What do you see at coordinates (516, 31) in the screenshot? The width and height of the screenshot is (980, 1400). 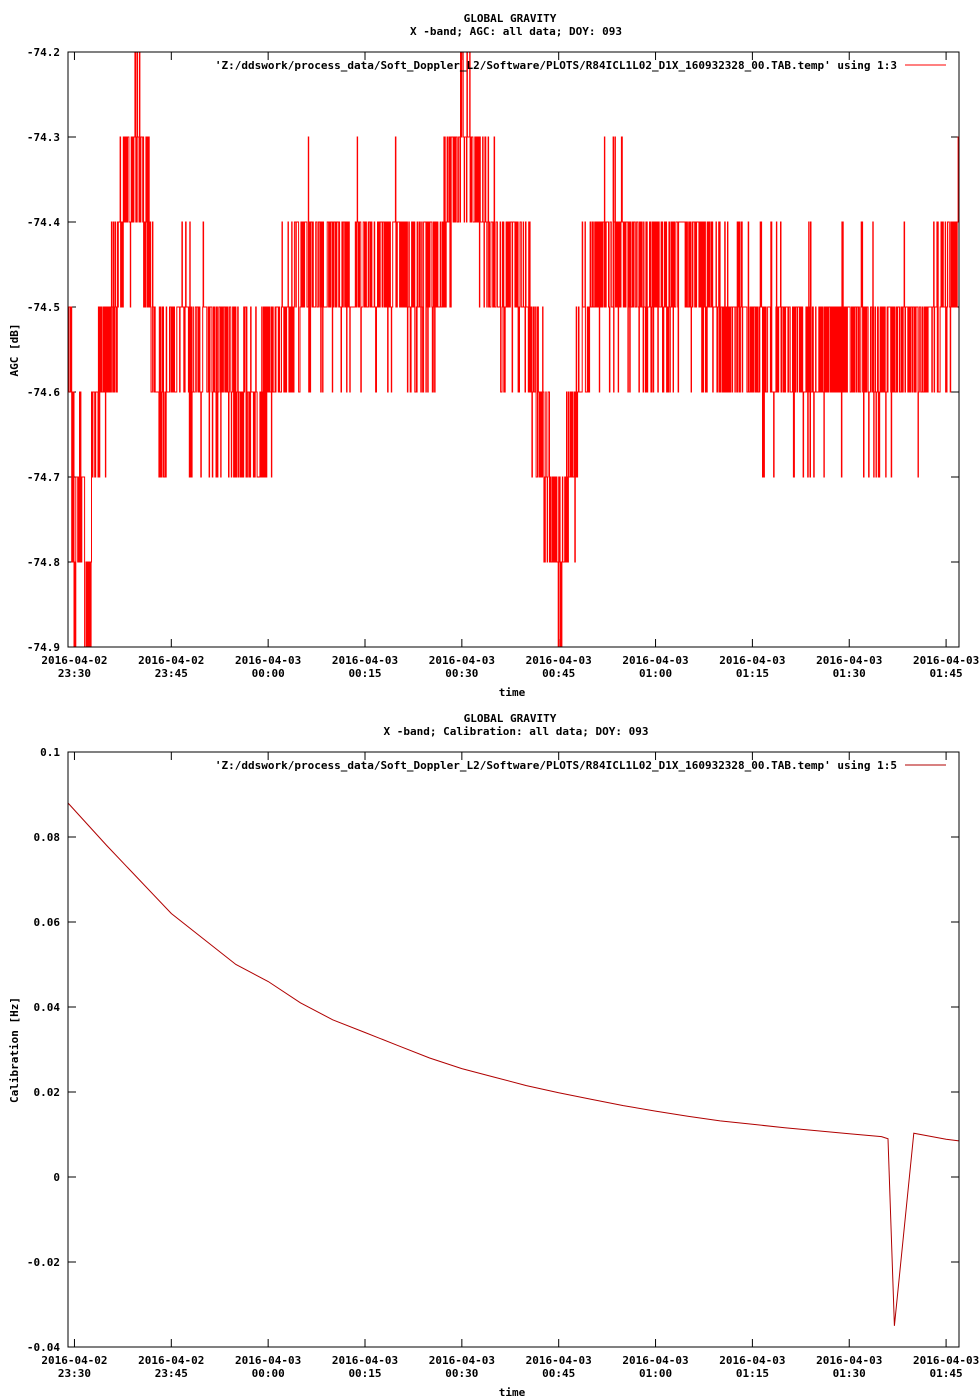 I see `chart-subtitle: X -band; AGC: all data; DOY: 093` at bounding box center [516, 31].